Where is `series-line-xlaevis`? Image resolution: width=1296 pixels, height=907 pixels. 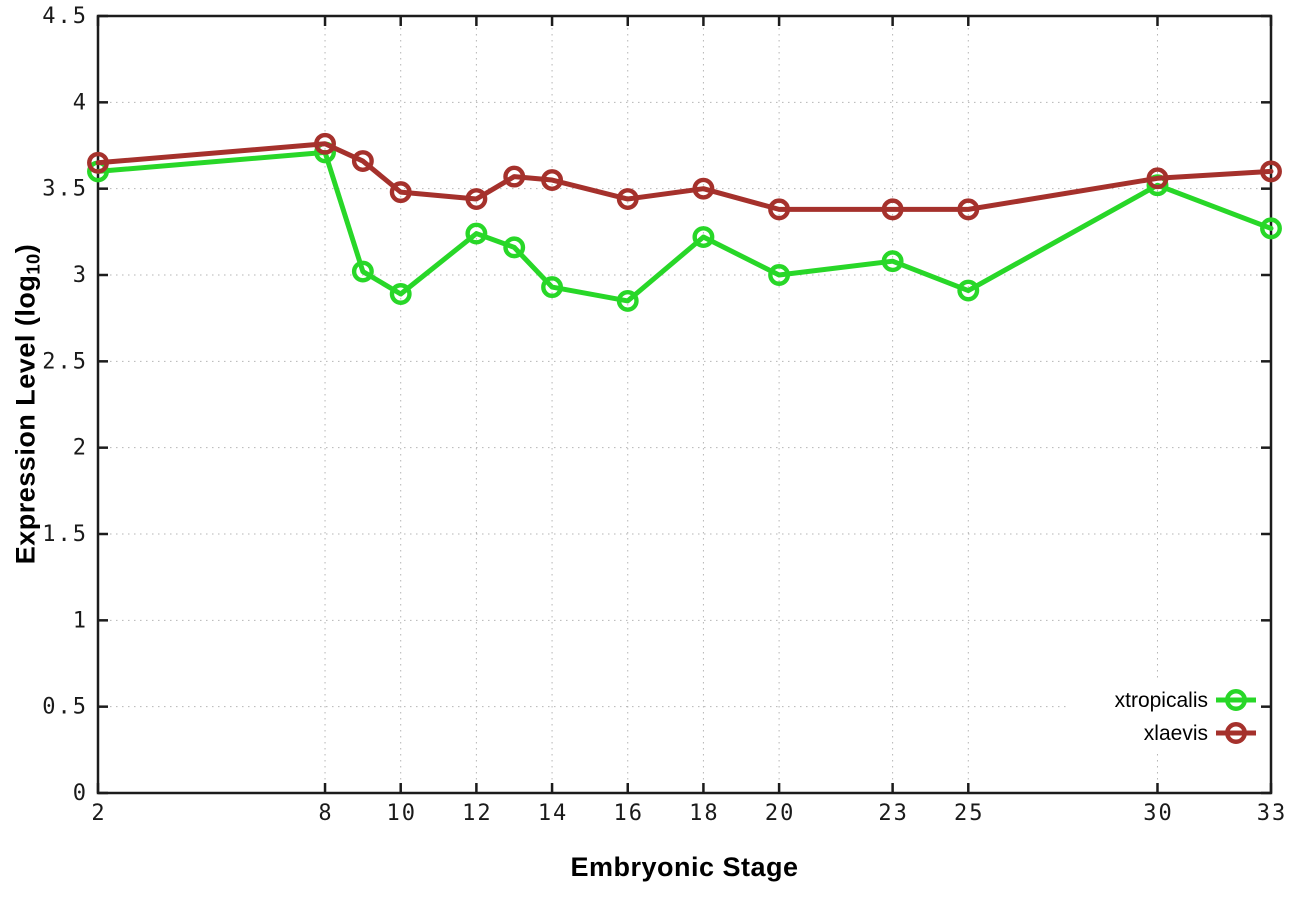 series-line-xlaevis is located at coordinates (684, 176).